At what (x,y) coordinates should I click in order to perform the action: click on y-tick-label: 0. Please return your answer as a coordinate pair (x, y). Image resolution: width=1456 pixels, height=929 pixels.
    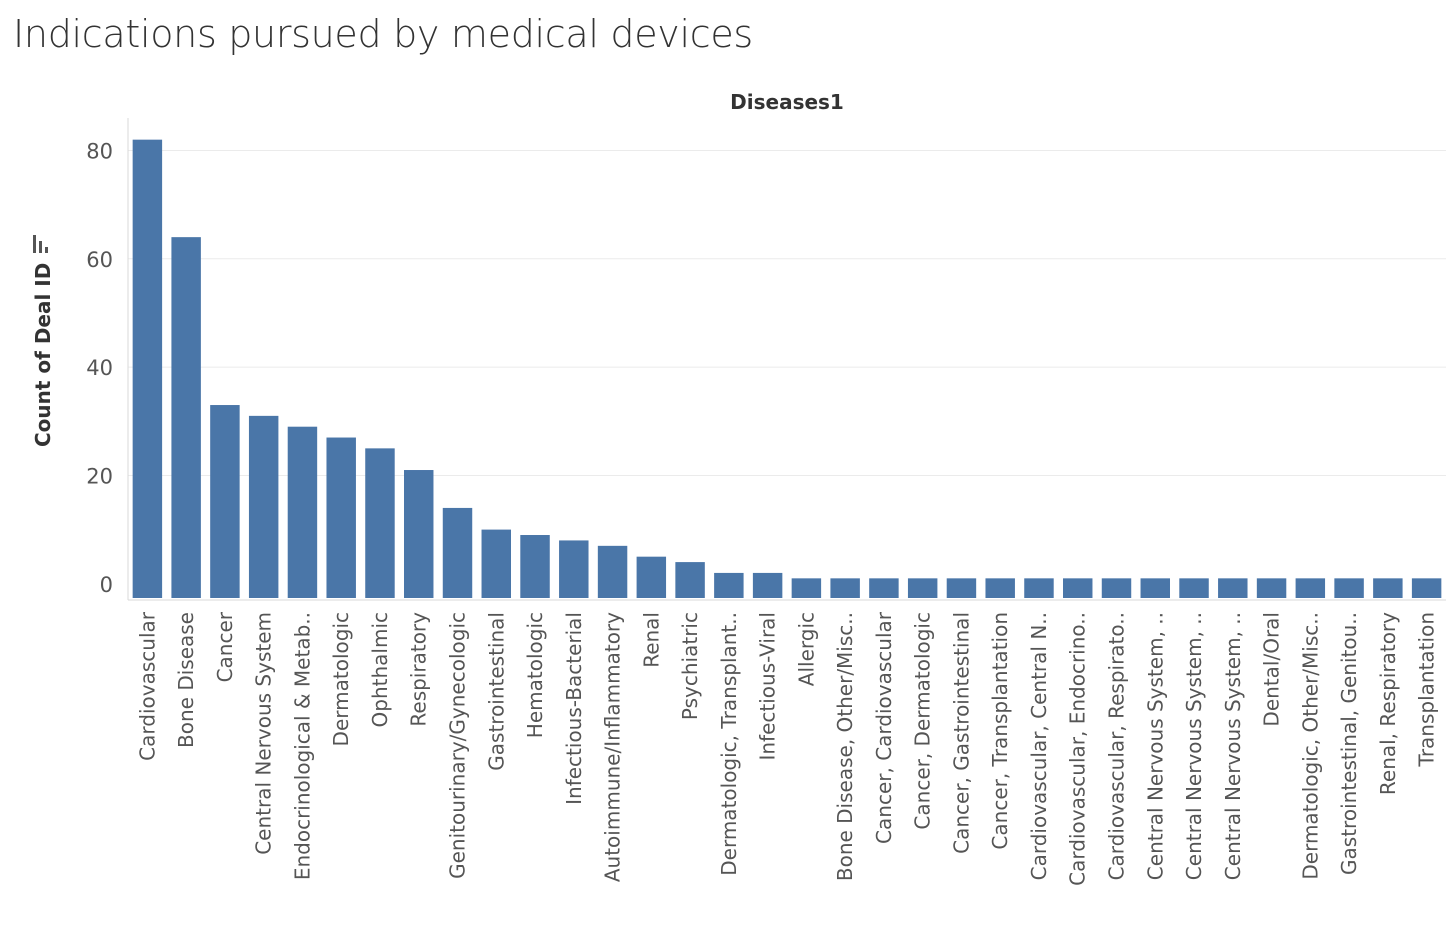
    Looking at the image, I should click on (106, 585).